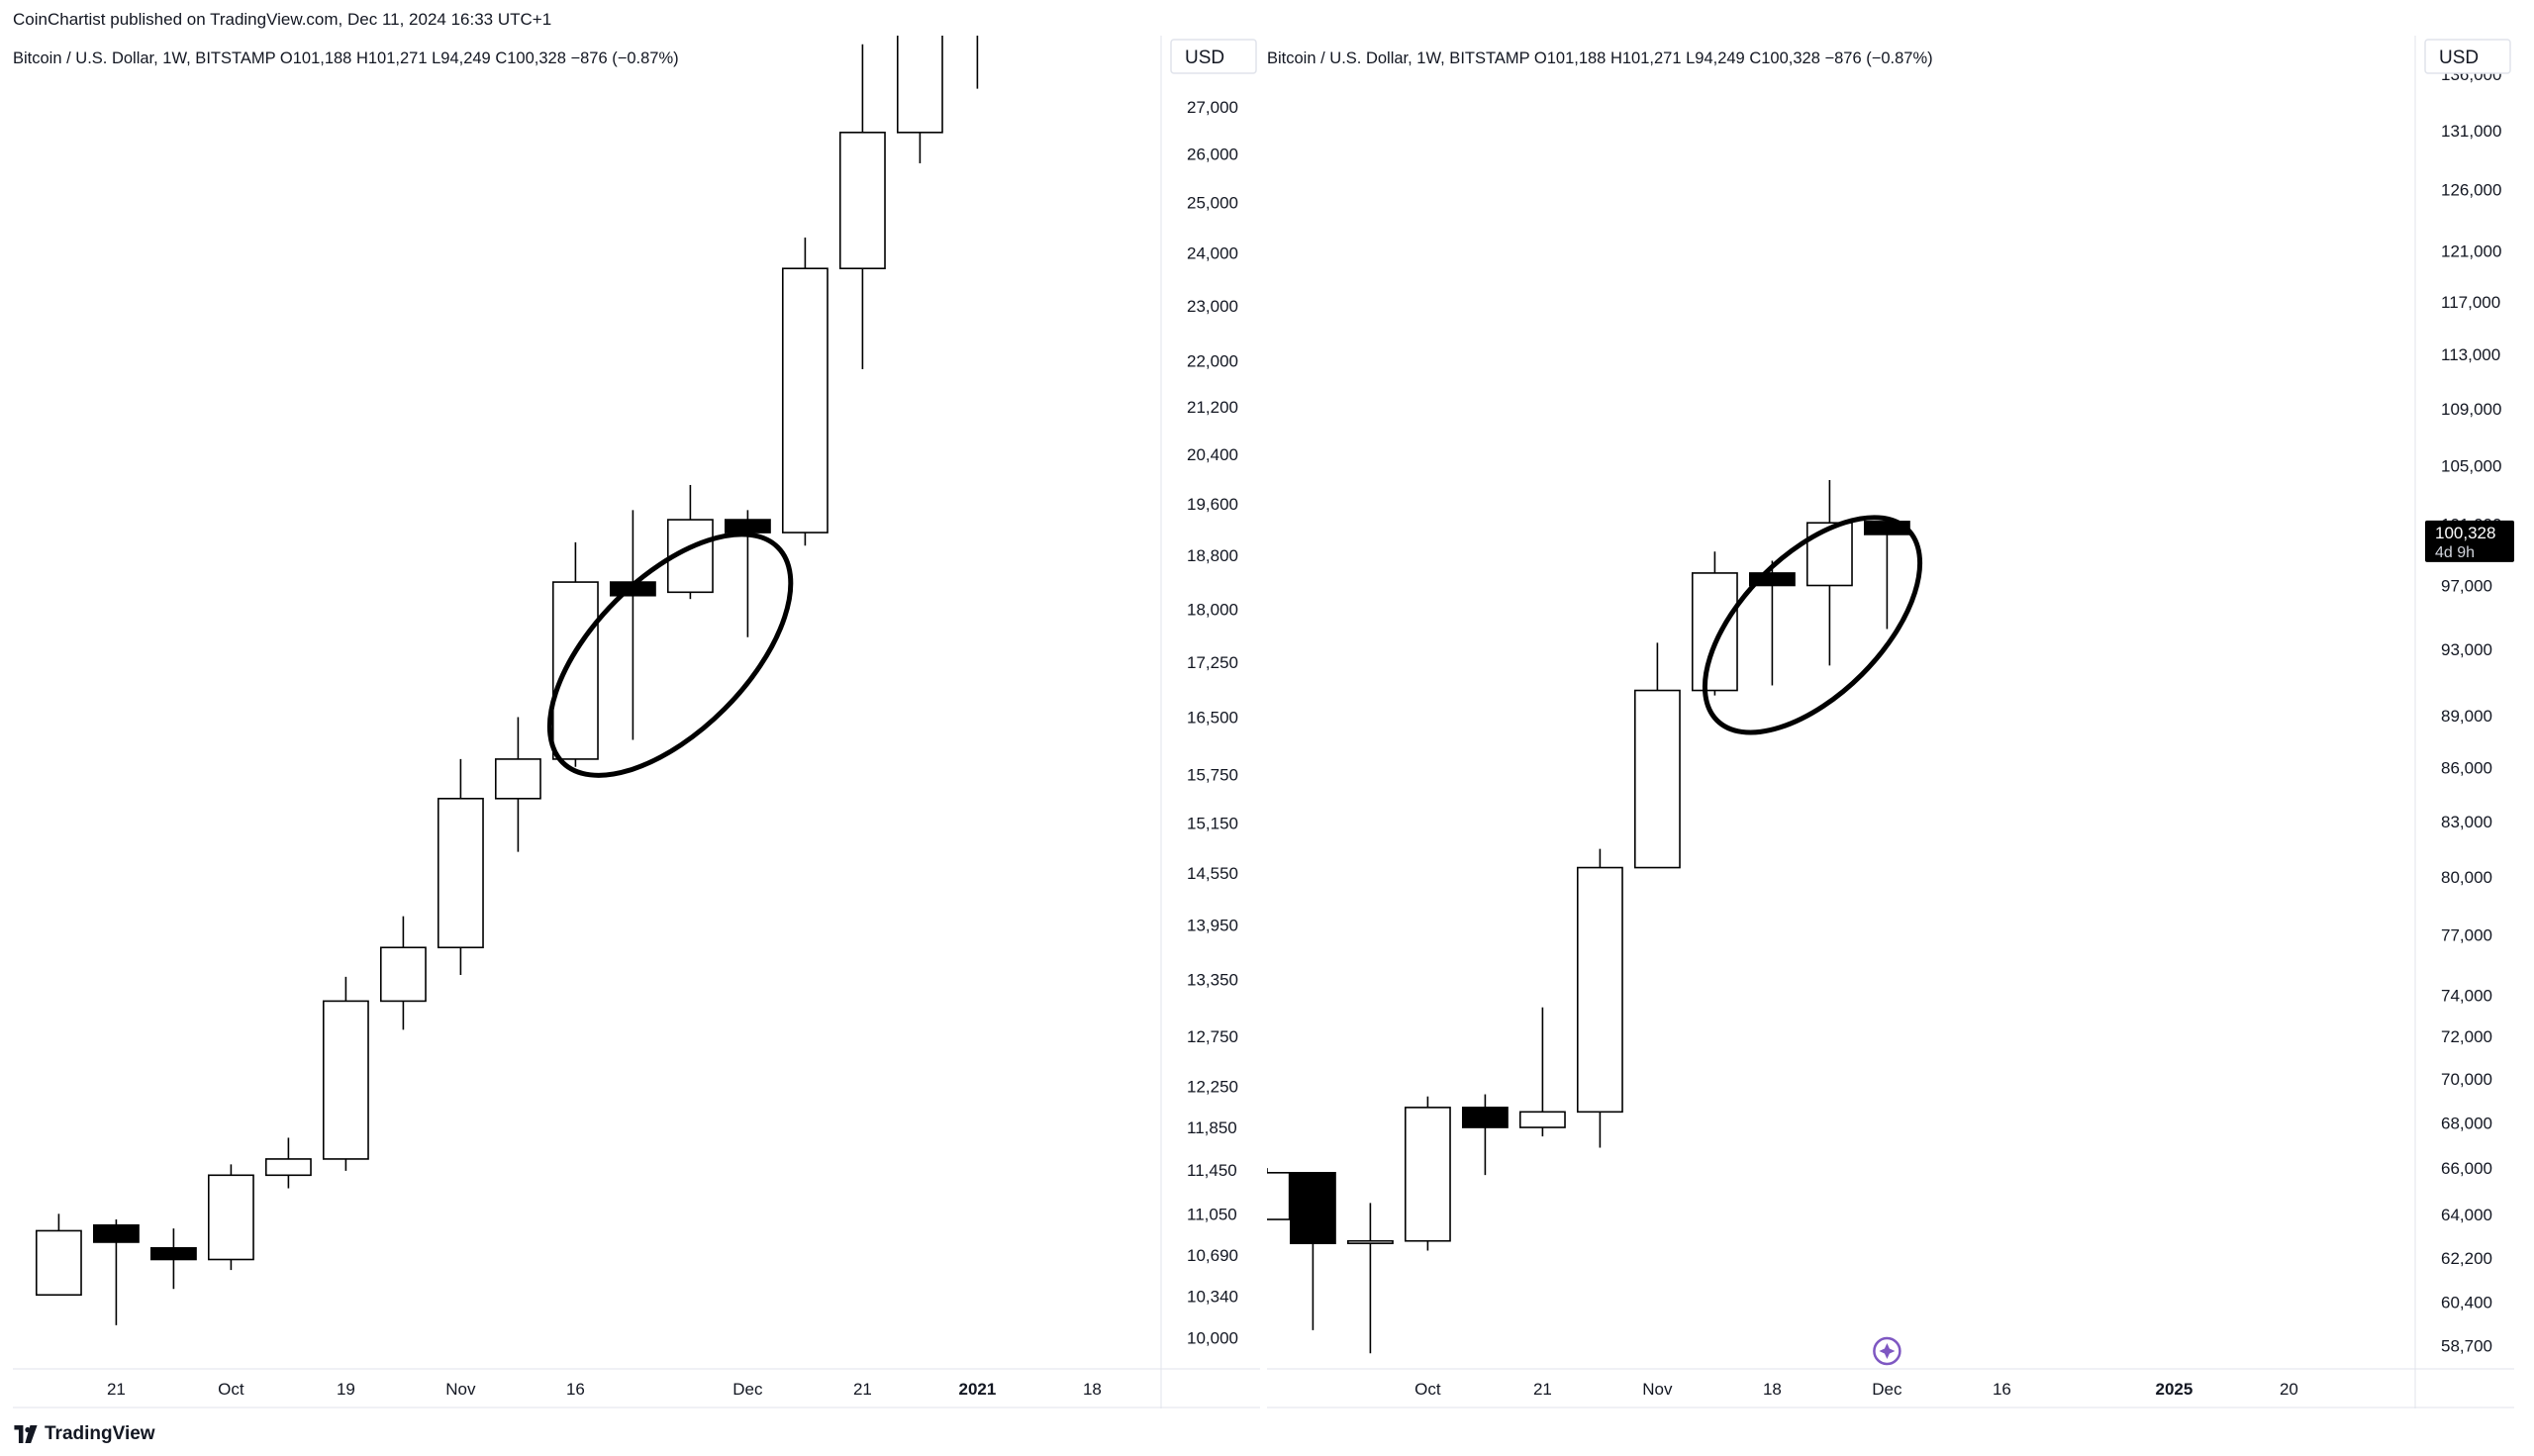 The width and height of the screenshot is (2534, 1456). I want to click on ellipse-annotation, so click(1812, 625).